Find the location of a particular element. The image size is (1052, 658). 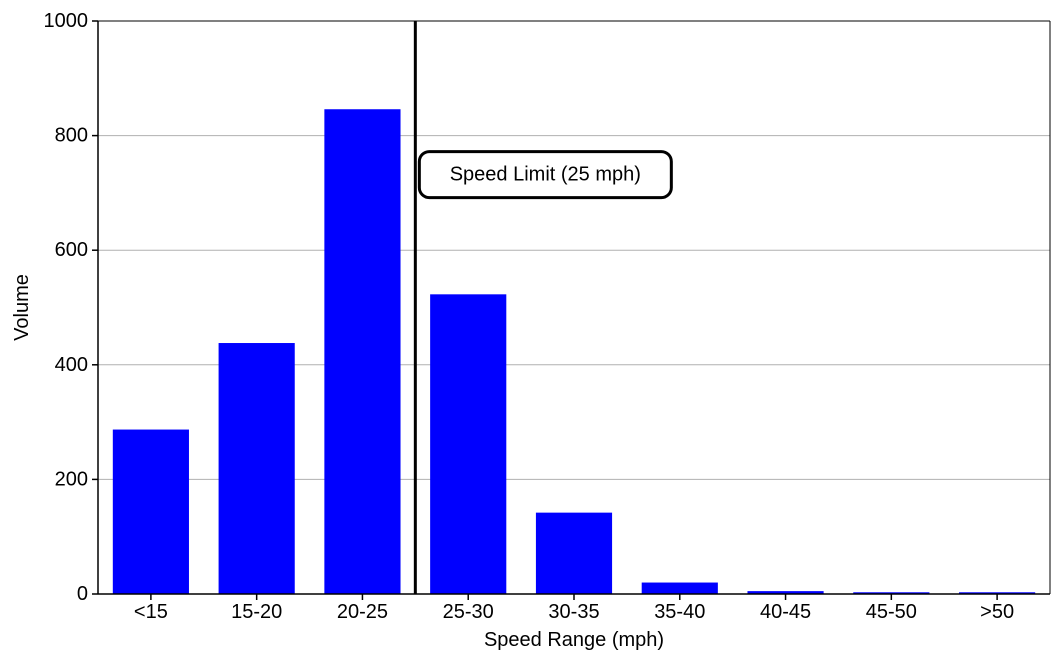

x-tick-label: 30-35 is located at coordinates (573, 612).